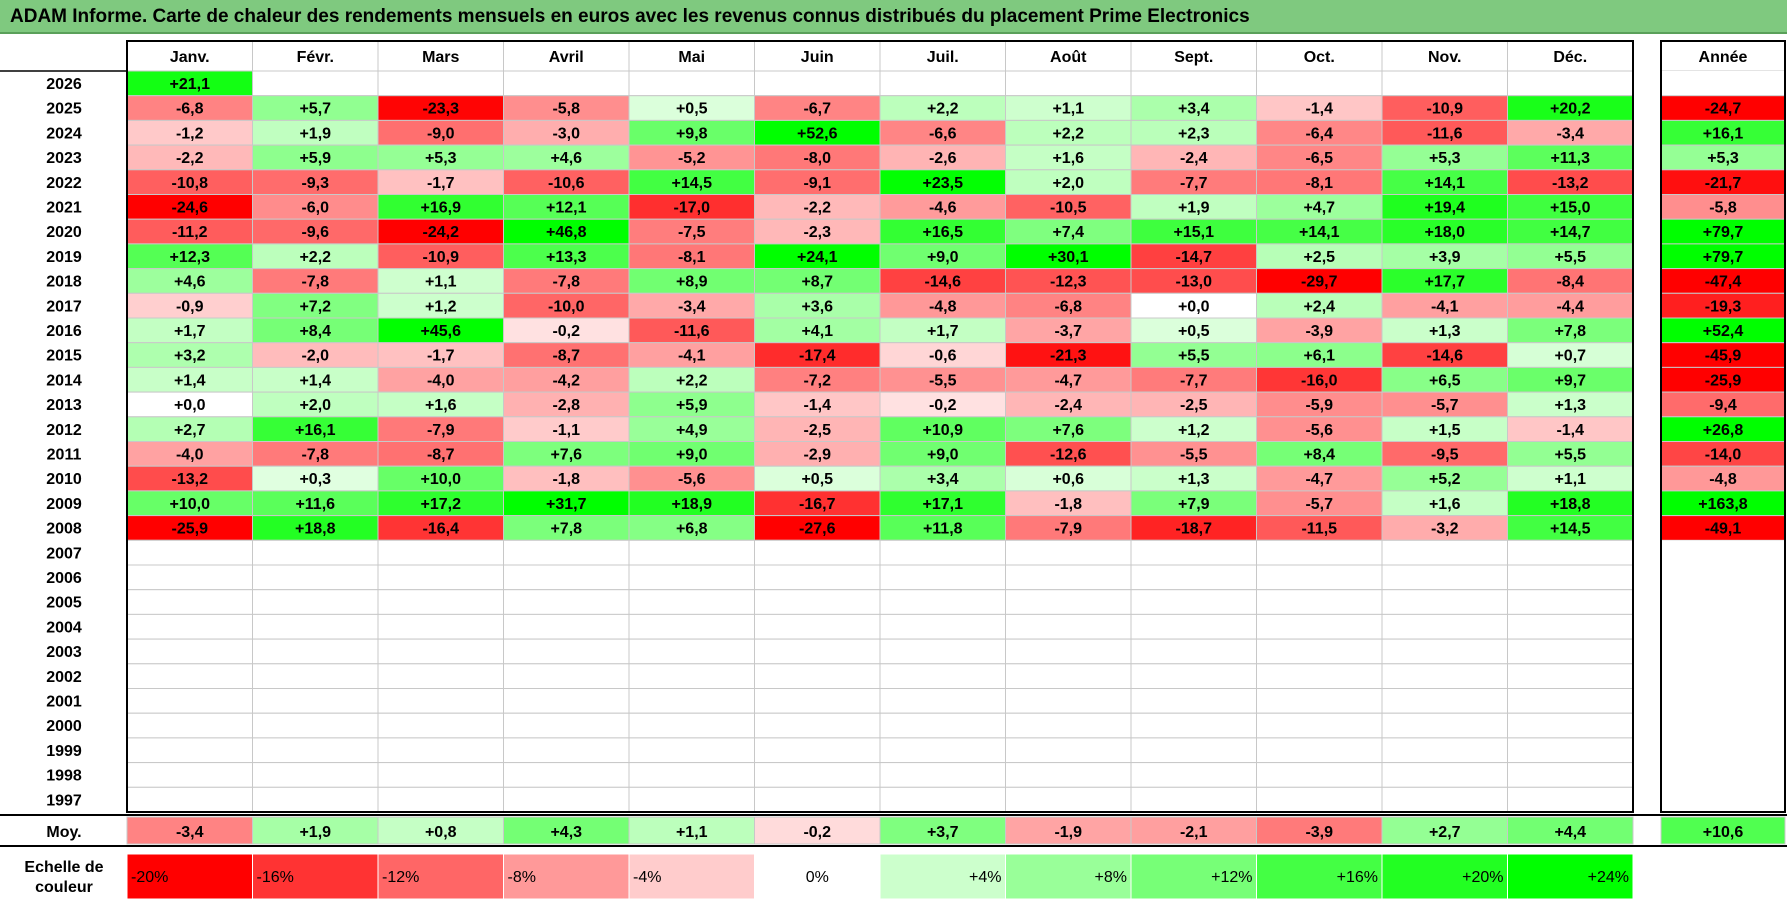  I want to click on cell-value: -5,5, so click(943, 380).